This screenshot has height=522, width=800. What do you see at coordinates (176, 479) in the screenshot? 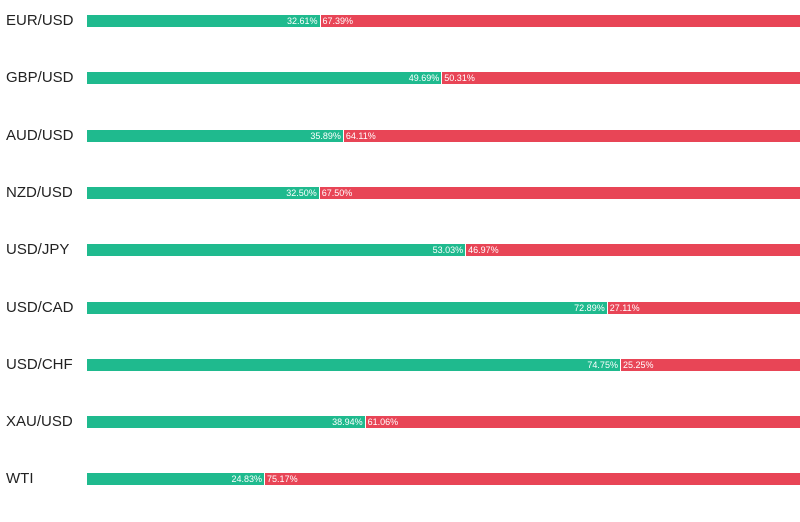
I see `buy-bar: 24.83%` at bounding box center [176, 479].